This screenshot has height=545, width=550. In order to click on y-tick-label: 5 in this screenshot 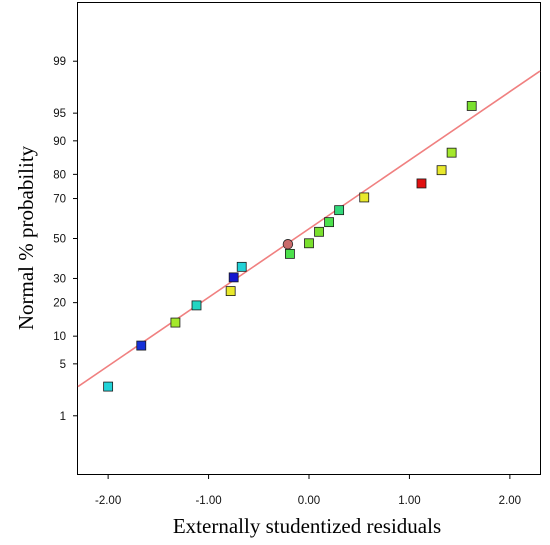, I will do `click(63, 365)`.